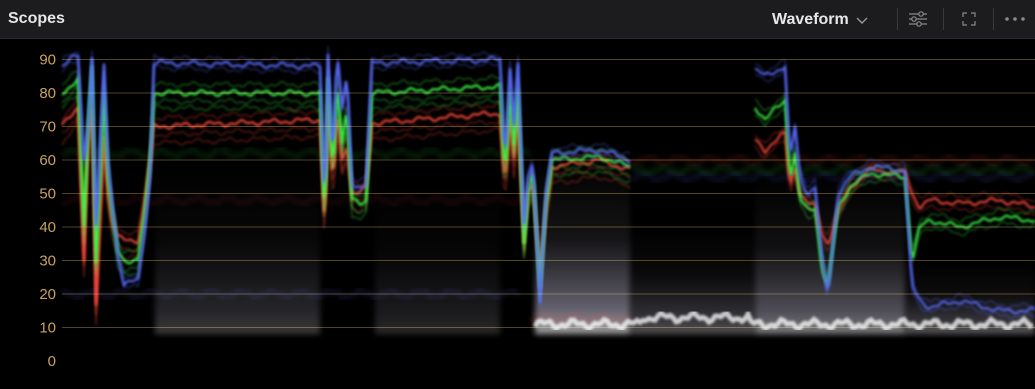 Image resolution: width=1035 pixels, height=389 pixels. Describe the element at coordinates (36, 18) in the screenshot. I see `panel-title: Scopes` at that location.